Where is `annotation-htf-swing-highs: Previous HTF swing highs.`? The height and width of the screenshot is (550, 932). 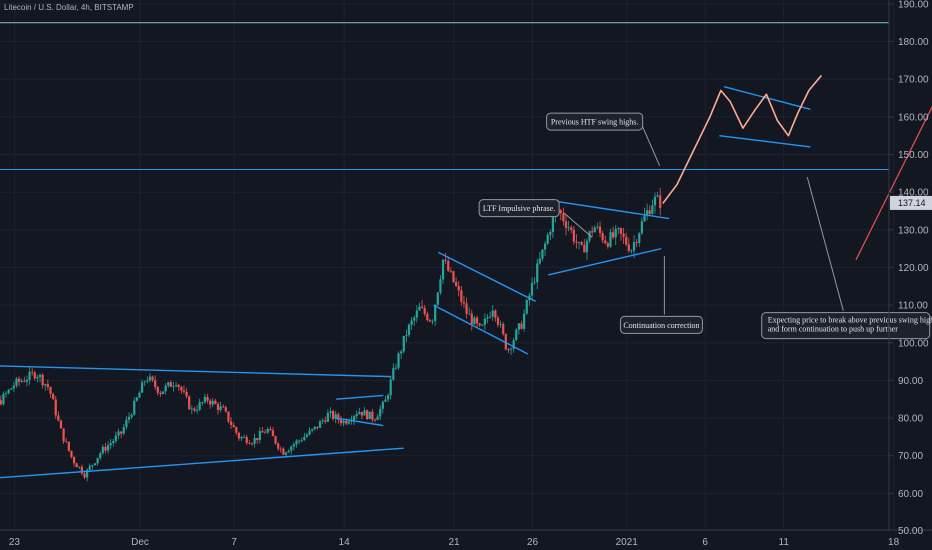 annotation-htf-swing-highs: Previous HTF swing highs. is located at coordinates (603, 139).